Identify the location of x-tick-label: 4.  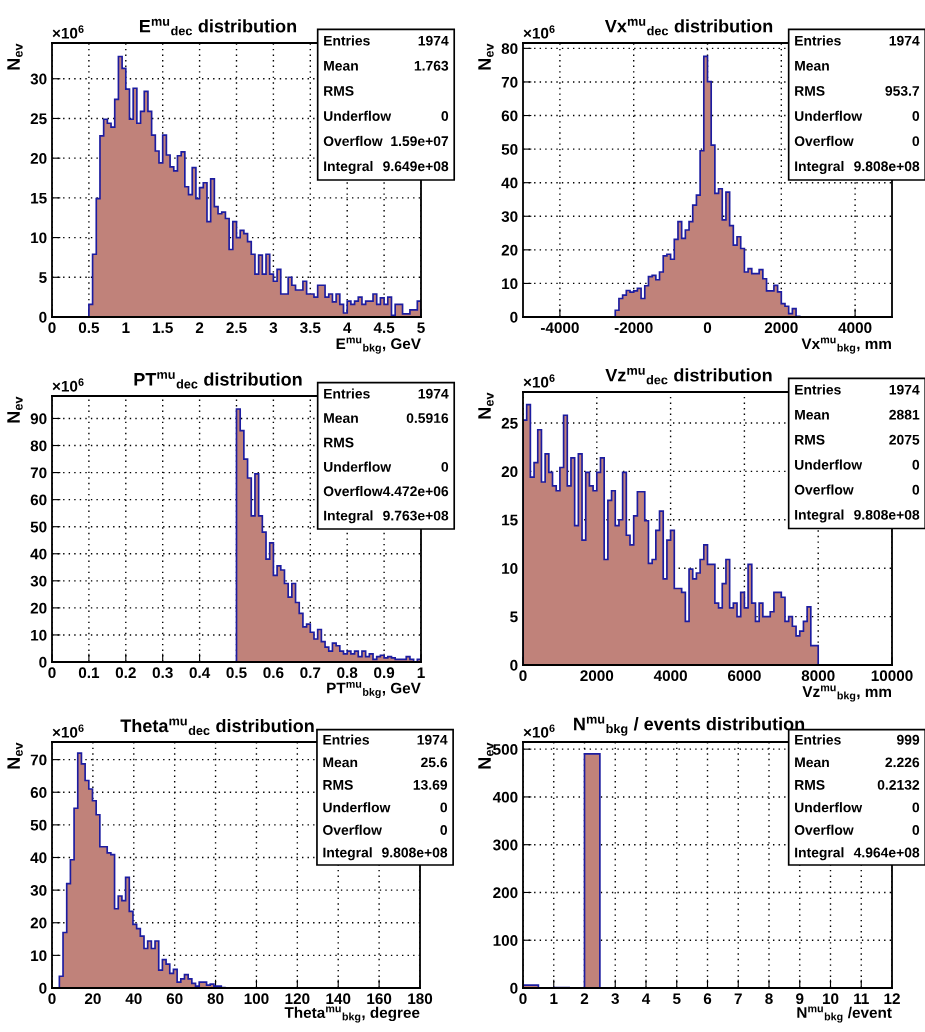
(347, 327).